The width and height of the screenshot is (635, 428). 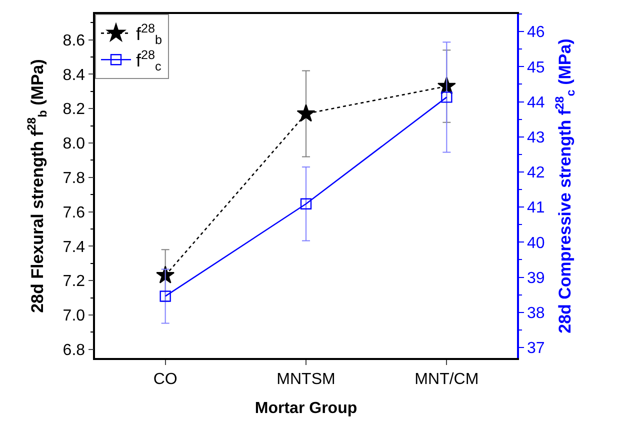 What do you see at coordinates (535, 33) in the screenshot?
I see `y2-tick-label: 46` at bounding box center [535, 33].